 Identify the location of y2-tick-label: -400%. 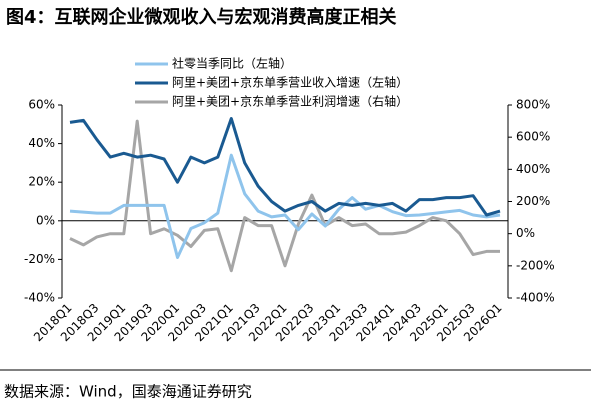
(535, 298).